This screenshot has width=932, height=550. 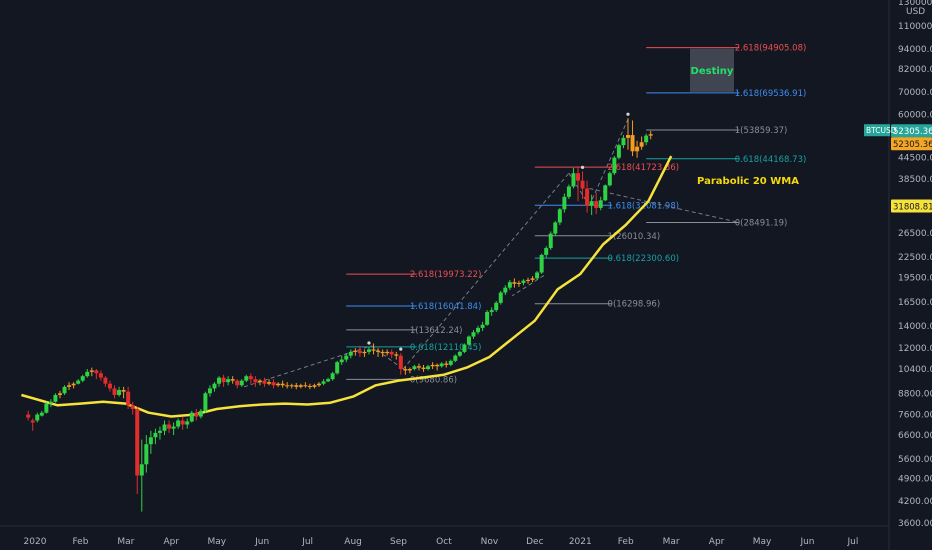 I want to click on fib-level-label: 0(9680.86), so click(x=433, y=380).